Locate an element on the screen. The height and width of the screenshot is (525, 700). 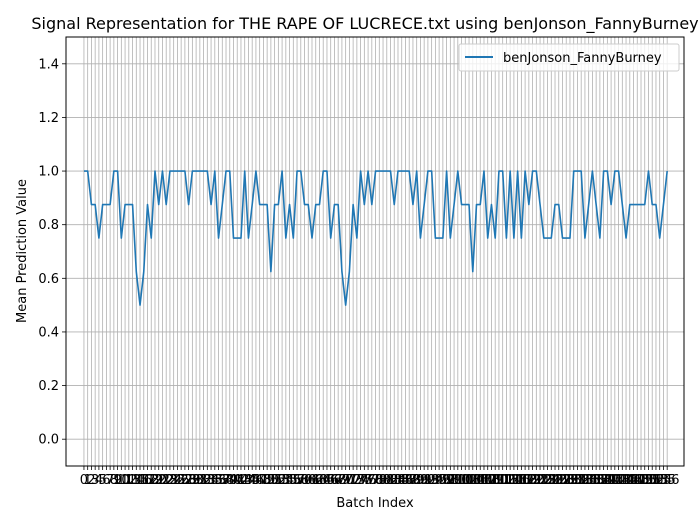
x-tick-label: 18 is located at coordinates (151, 480).